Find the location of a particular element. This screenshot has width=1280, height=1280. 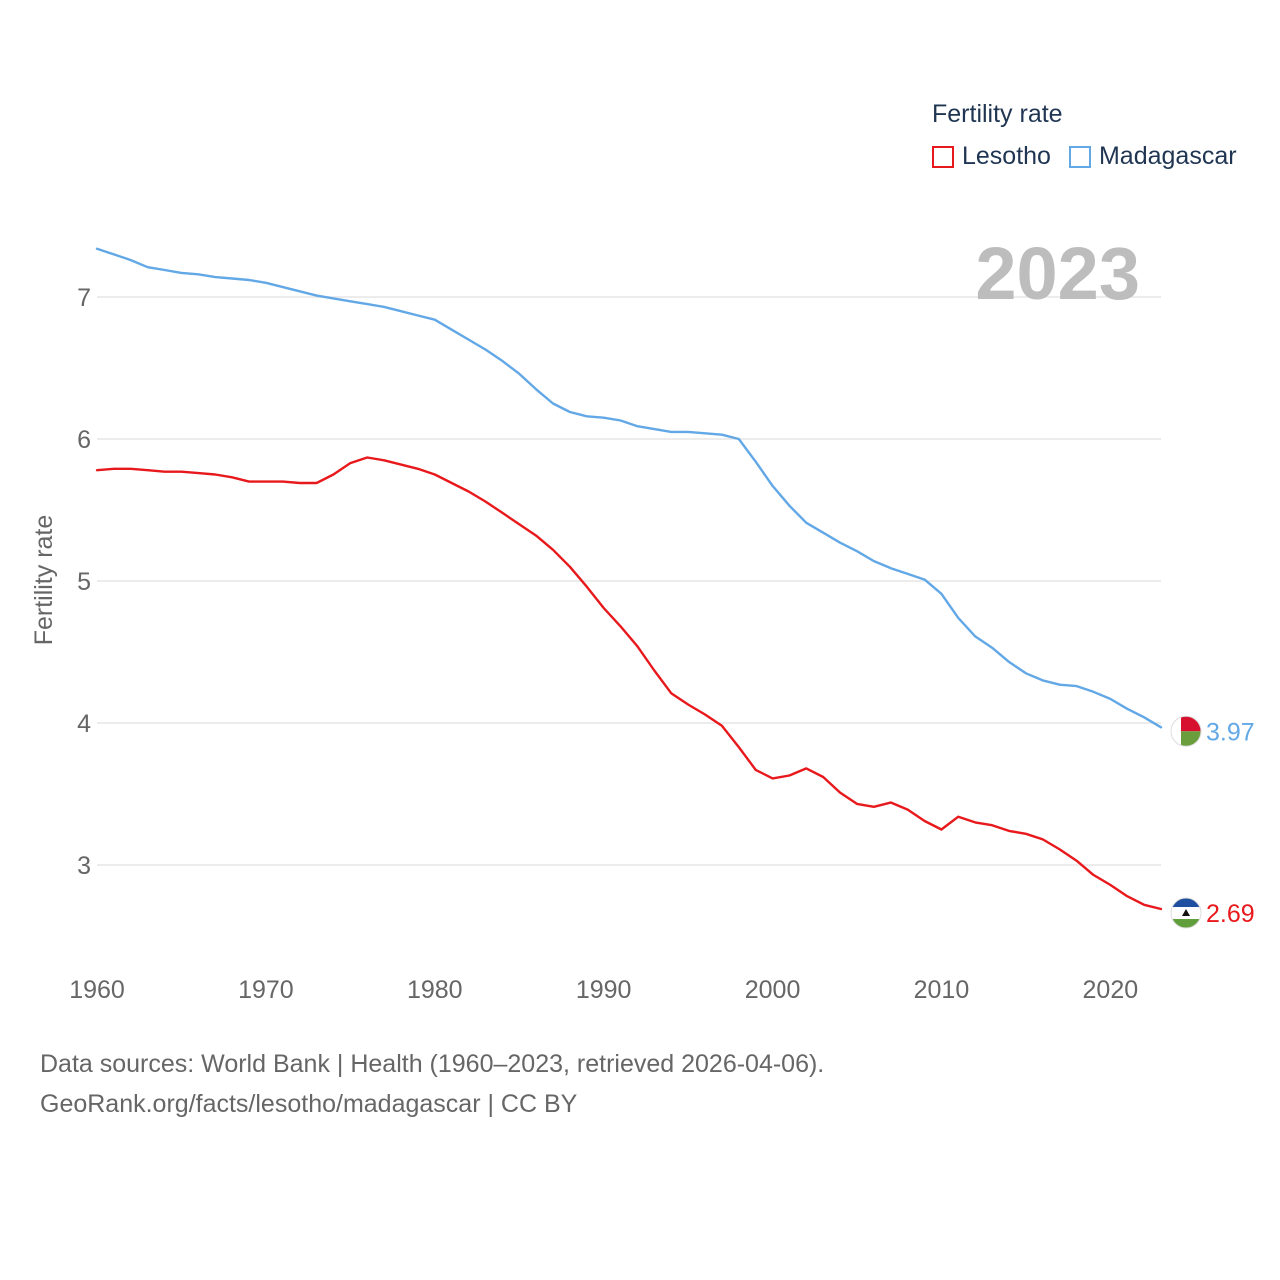

x-axis-ticks: 1960 1970 1980 1990 2000 2010 2020 is located at coordinates (603, 990).